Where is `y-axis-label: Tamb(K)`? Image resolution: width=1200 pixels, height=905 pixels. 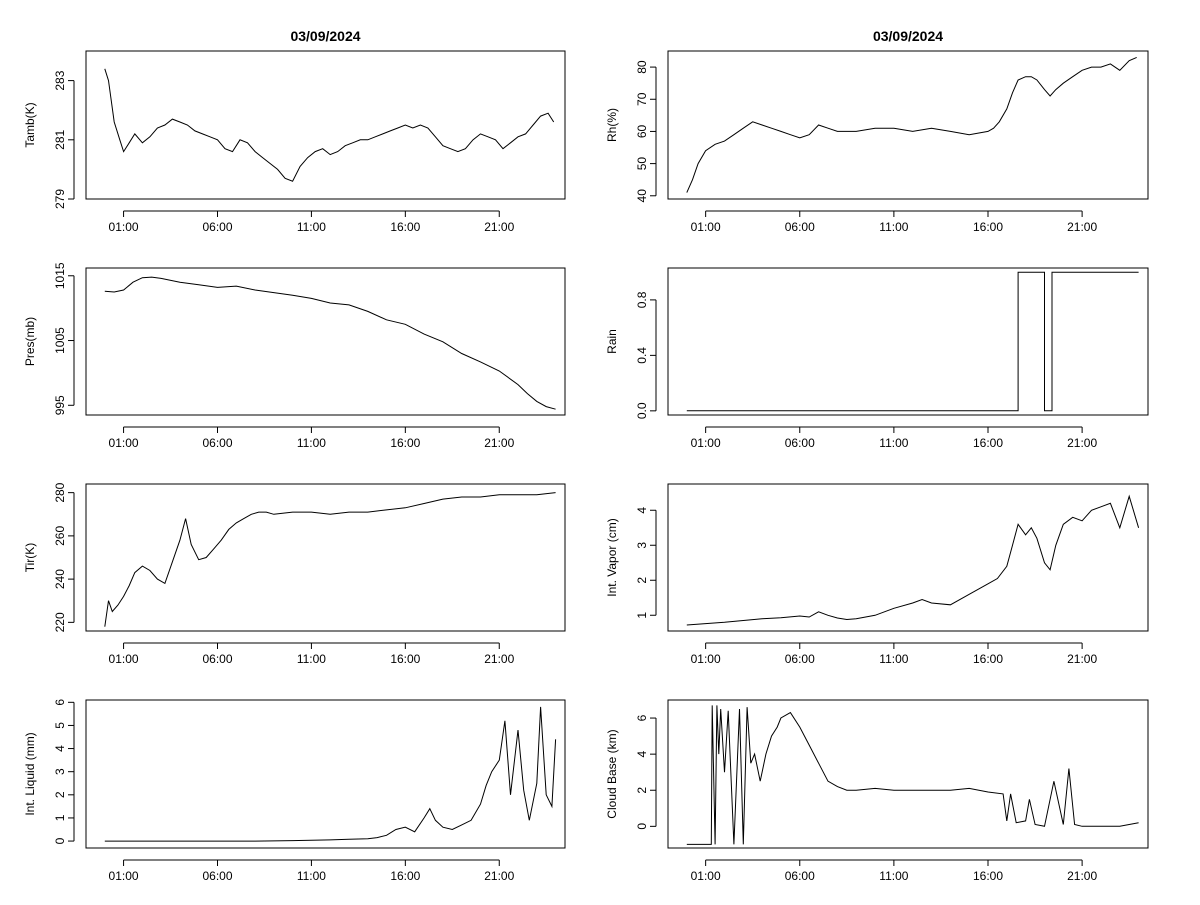
y-axis-label: Tamb(K) is located at coordinates (30, 124).